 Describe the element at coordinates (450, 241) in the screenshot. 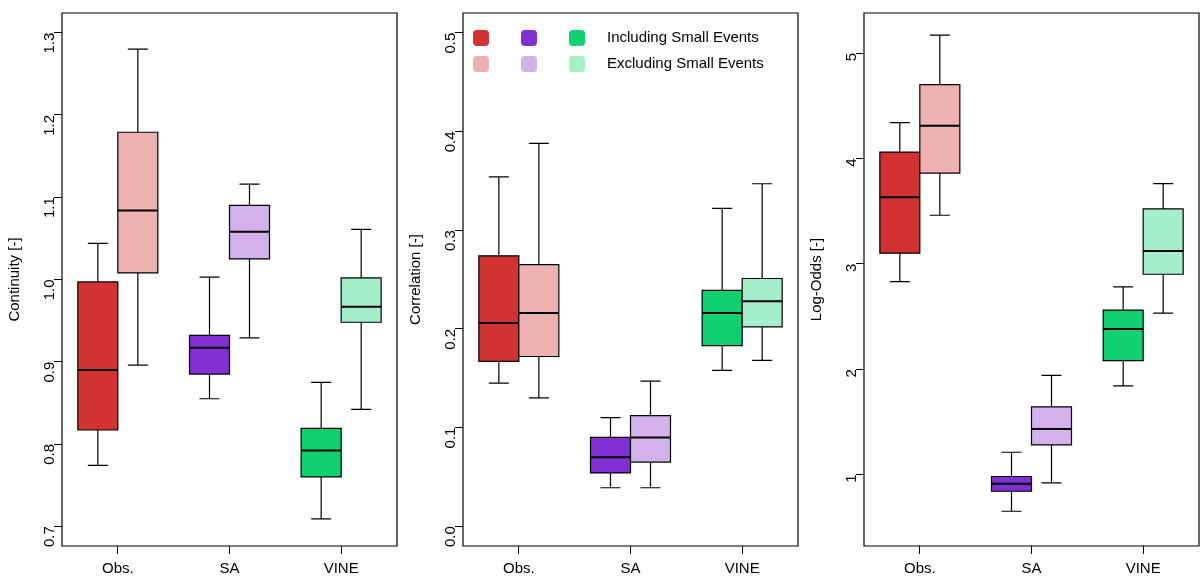

I see `y-tick-label: 0.3` at that location.